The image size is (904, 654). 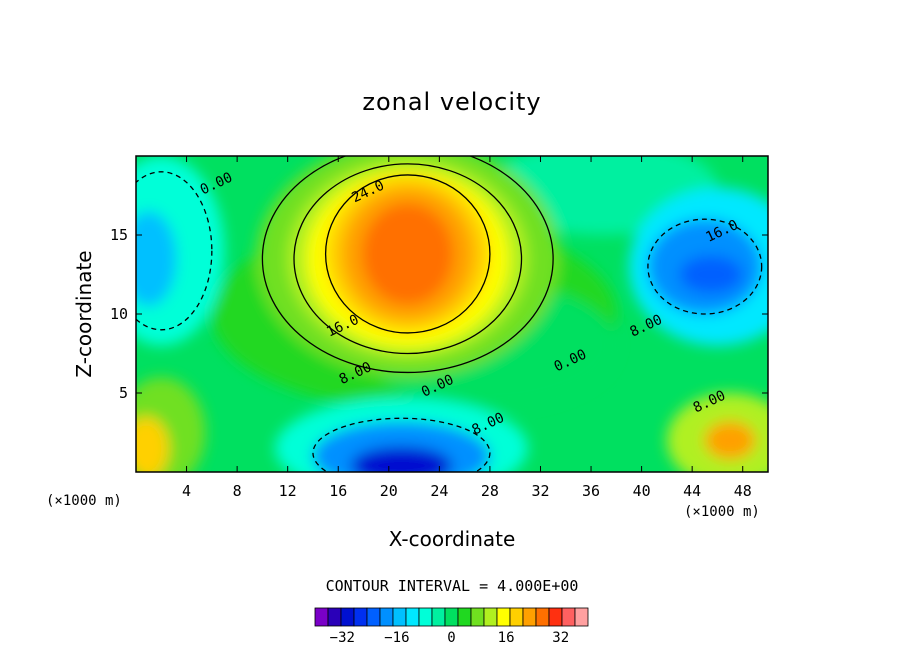 I want to click on colorbar-label-0: −32, so click(x=342, y=638).